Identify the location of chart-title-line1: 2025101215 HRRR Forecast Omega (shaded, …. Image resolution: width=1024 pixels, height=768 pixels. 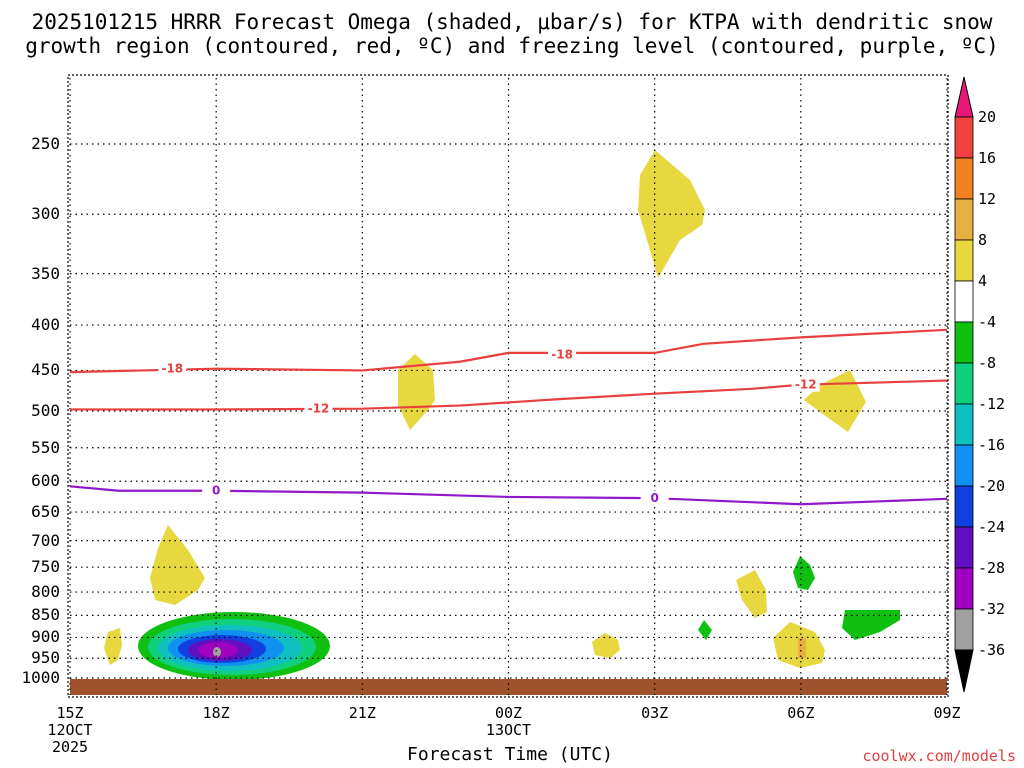
(512, 22).